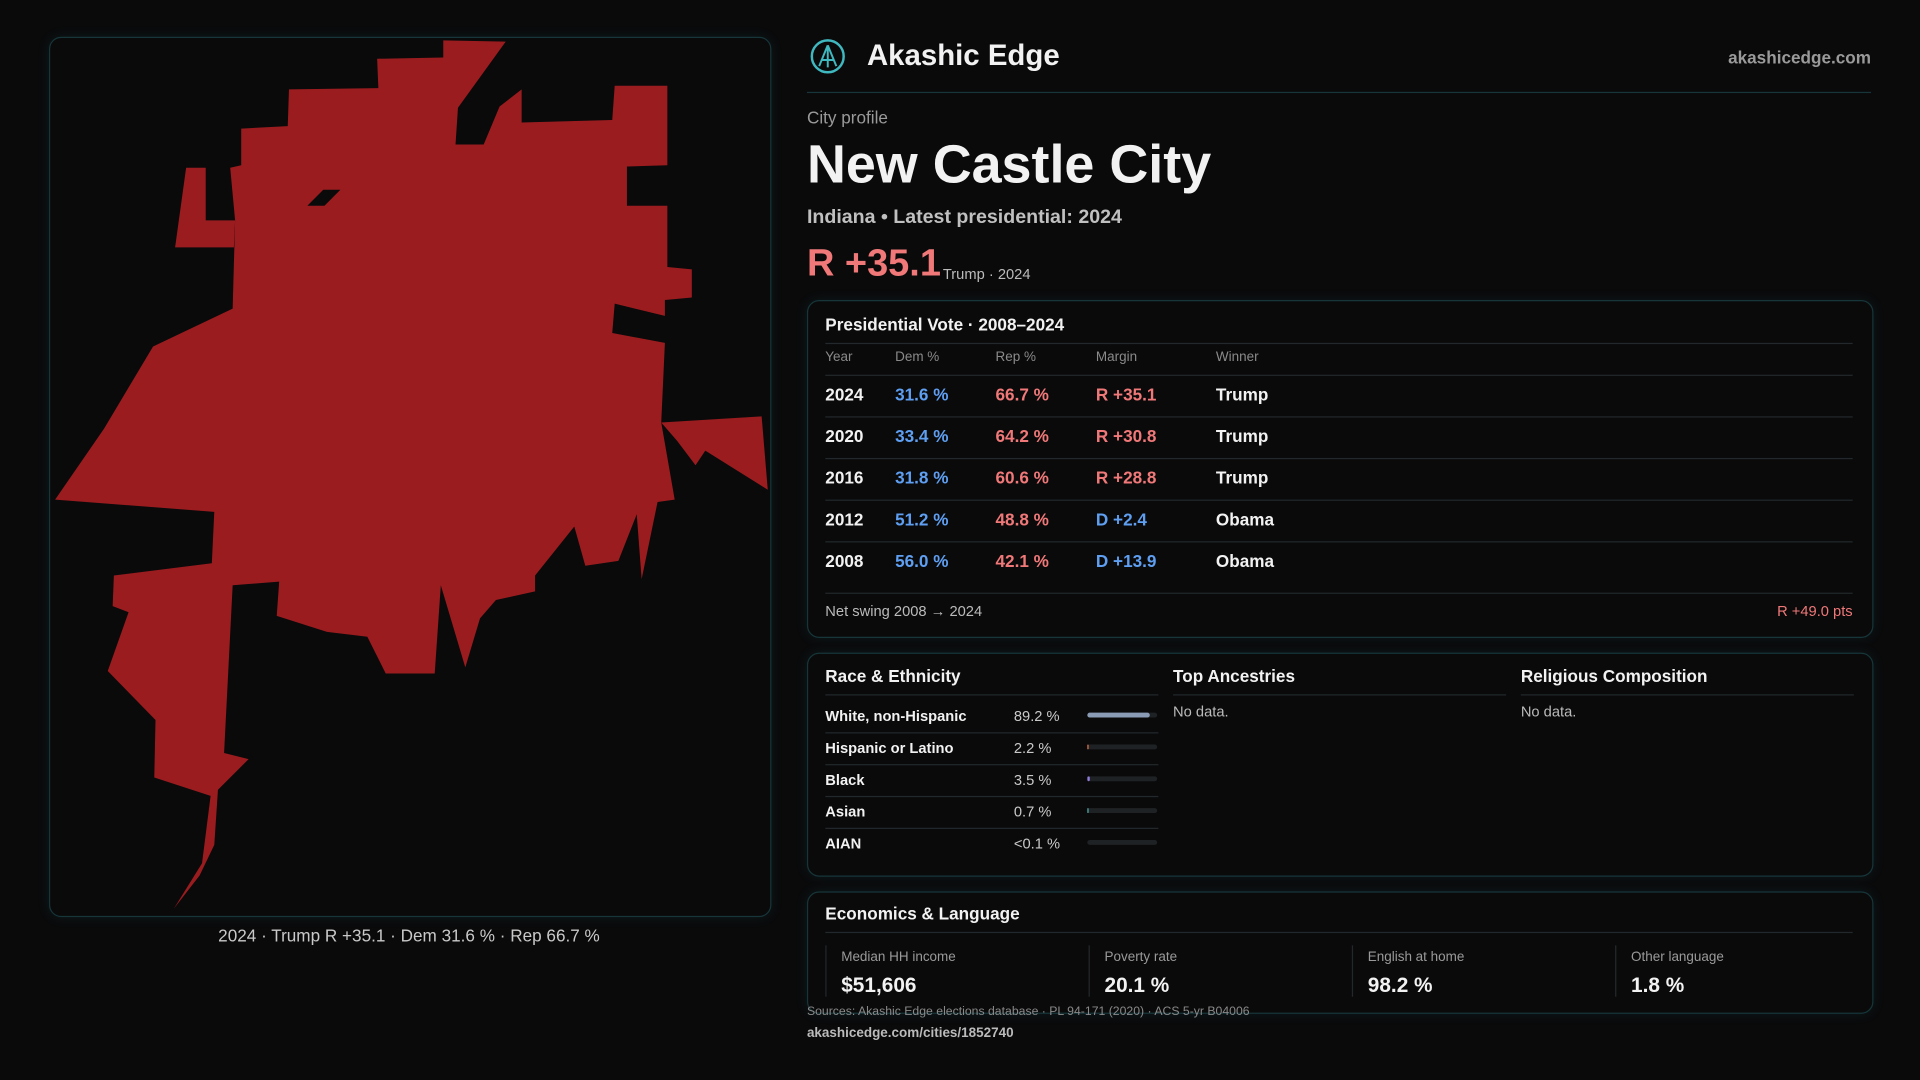  Describe the element at coordinates (898, 957) in the screenshot. I see `metric-label: Median HH income` at that location.